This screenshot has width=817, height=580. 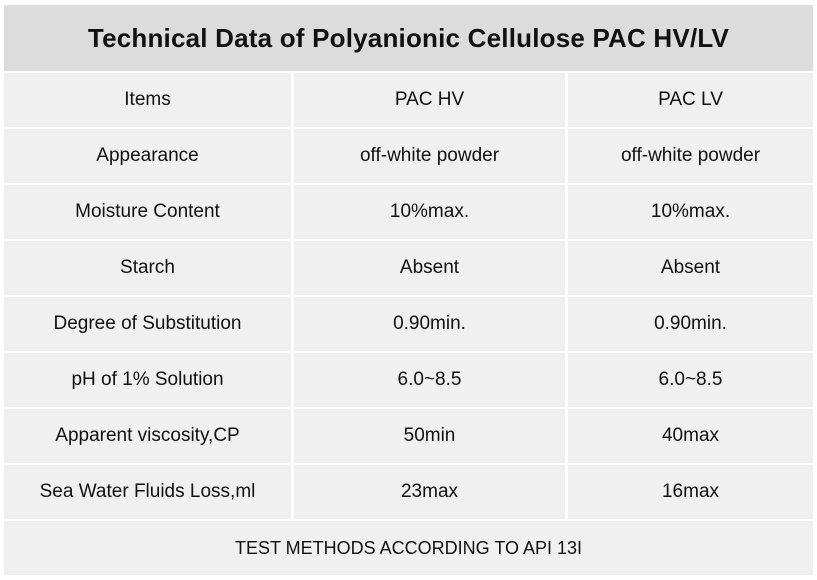 What do you see at coordinates (690, 268) in the screenshot?
I see `pac-lv-value: Absent` at bounding box center [690, 268].